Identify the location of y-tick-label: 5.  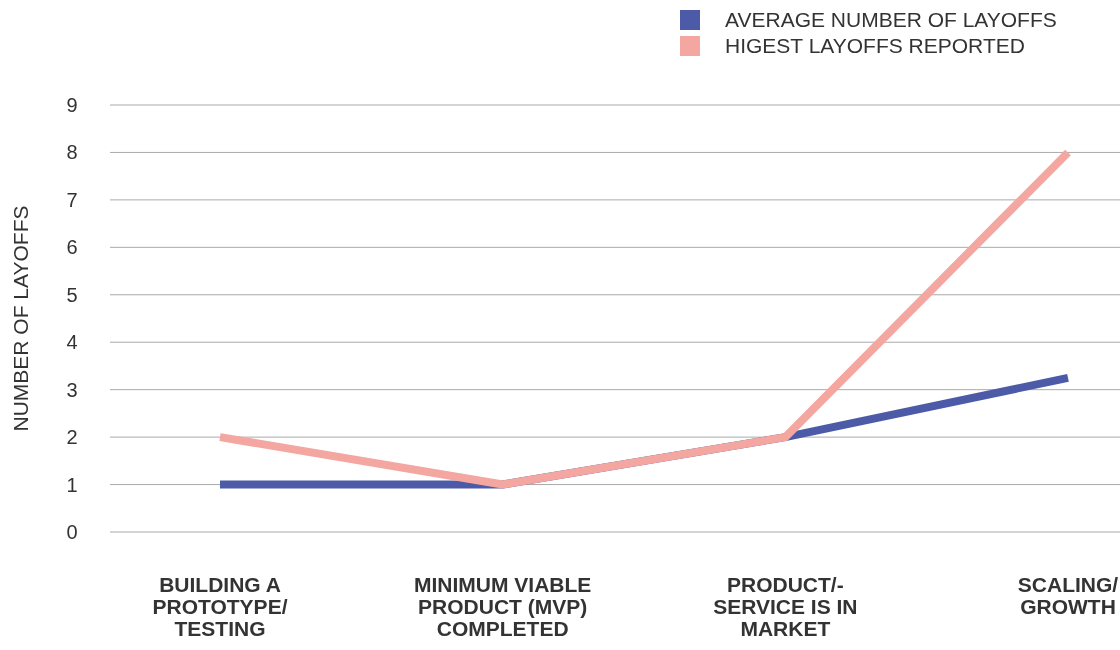
(72, 294).